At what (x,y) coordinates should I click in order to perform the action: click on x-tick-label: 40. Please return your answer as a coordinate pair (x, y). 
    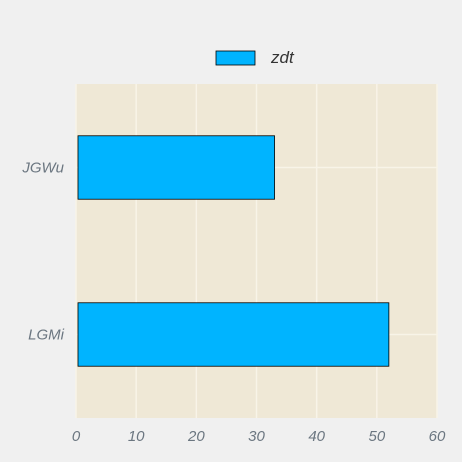
    Looking at the image, I should click on (316, 436).